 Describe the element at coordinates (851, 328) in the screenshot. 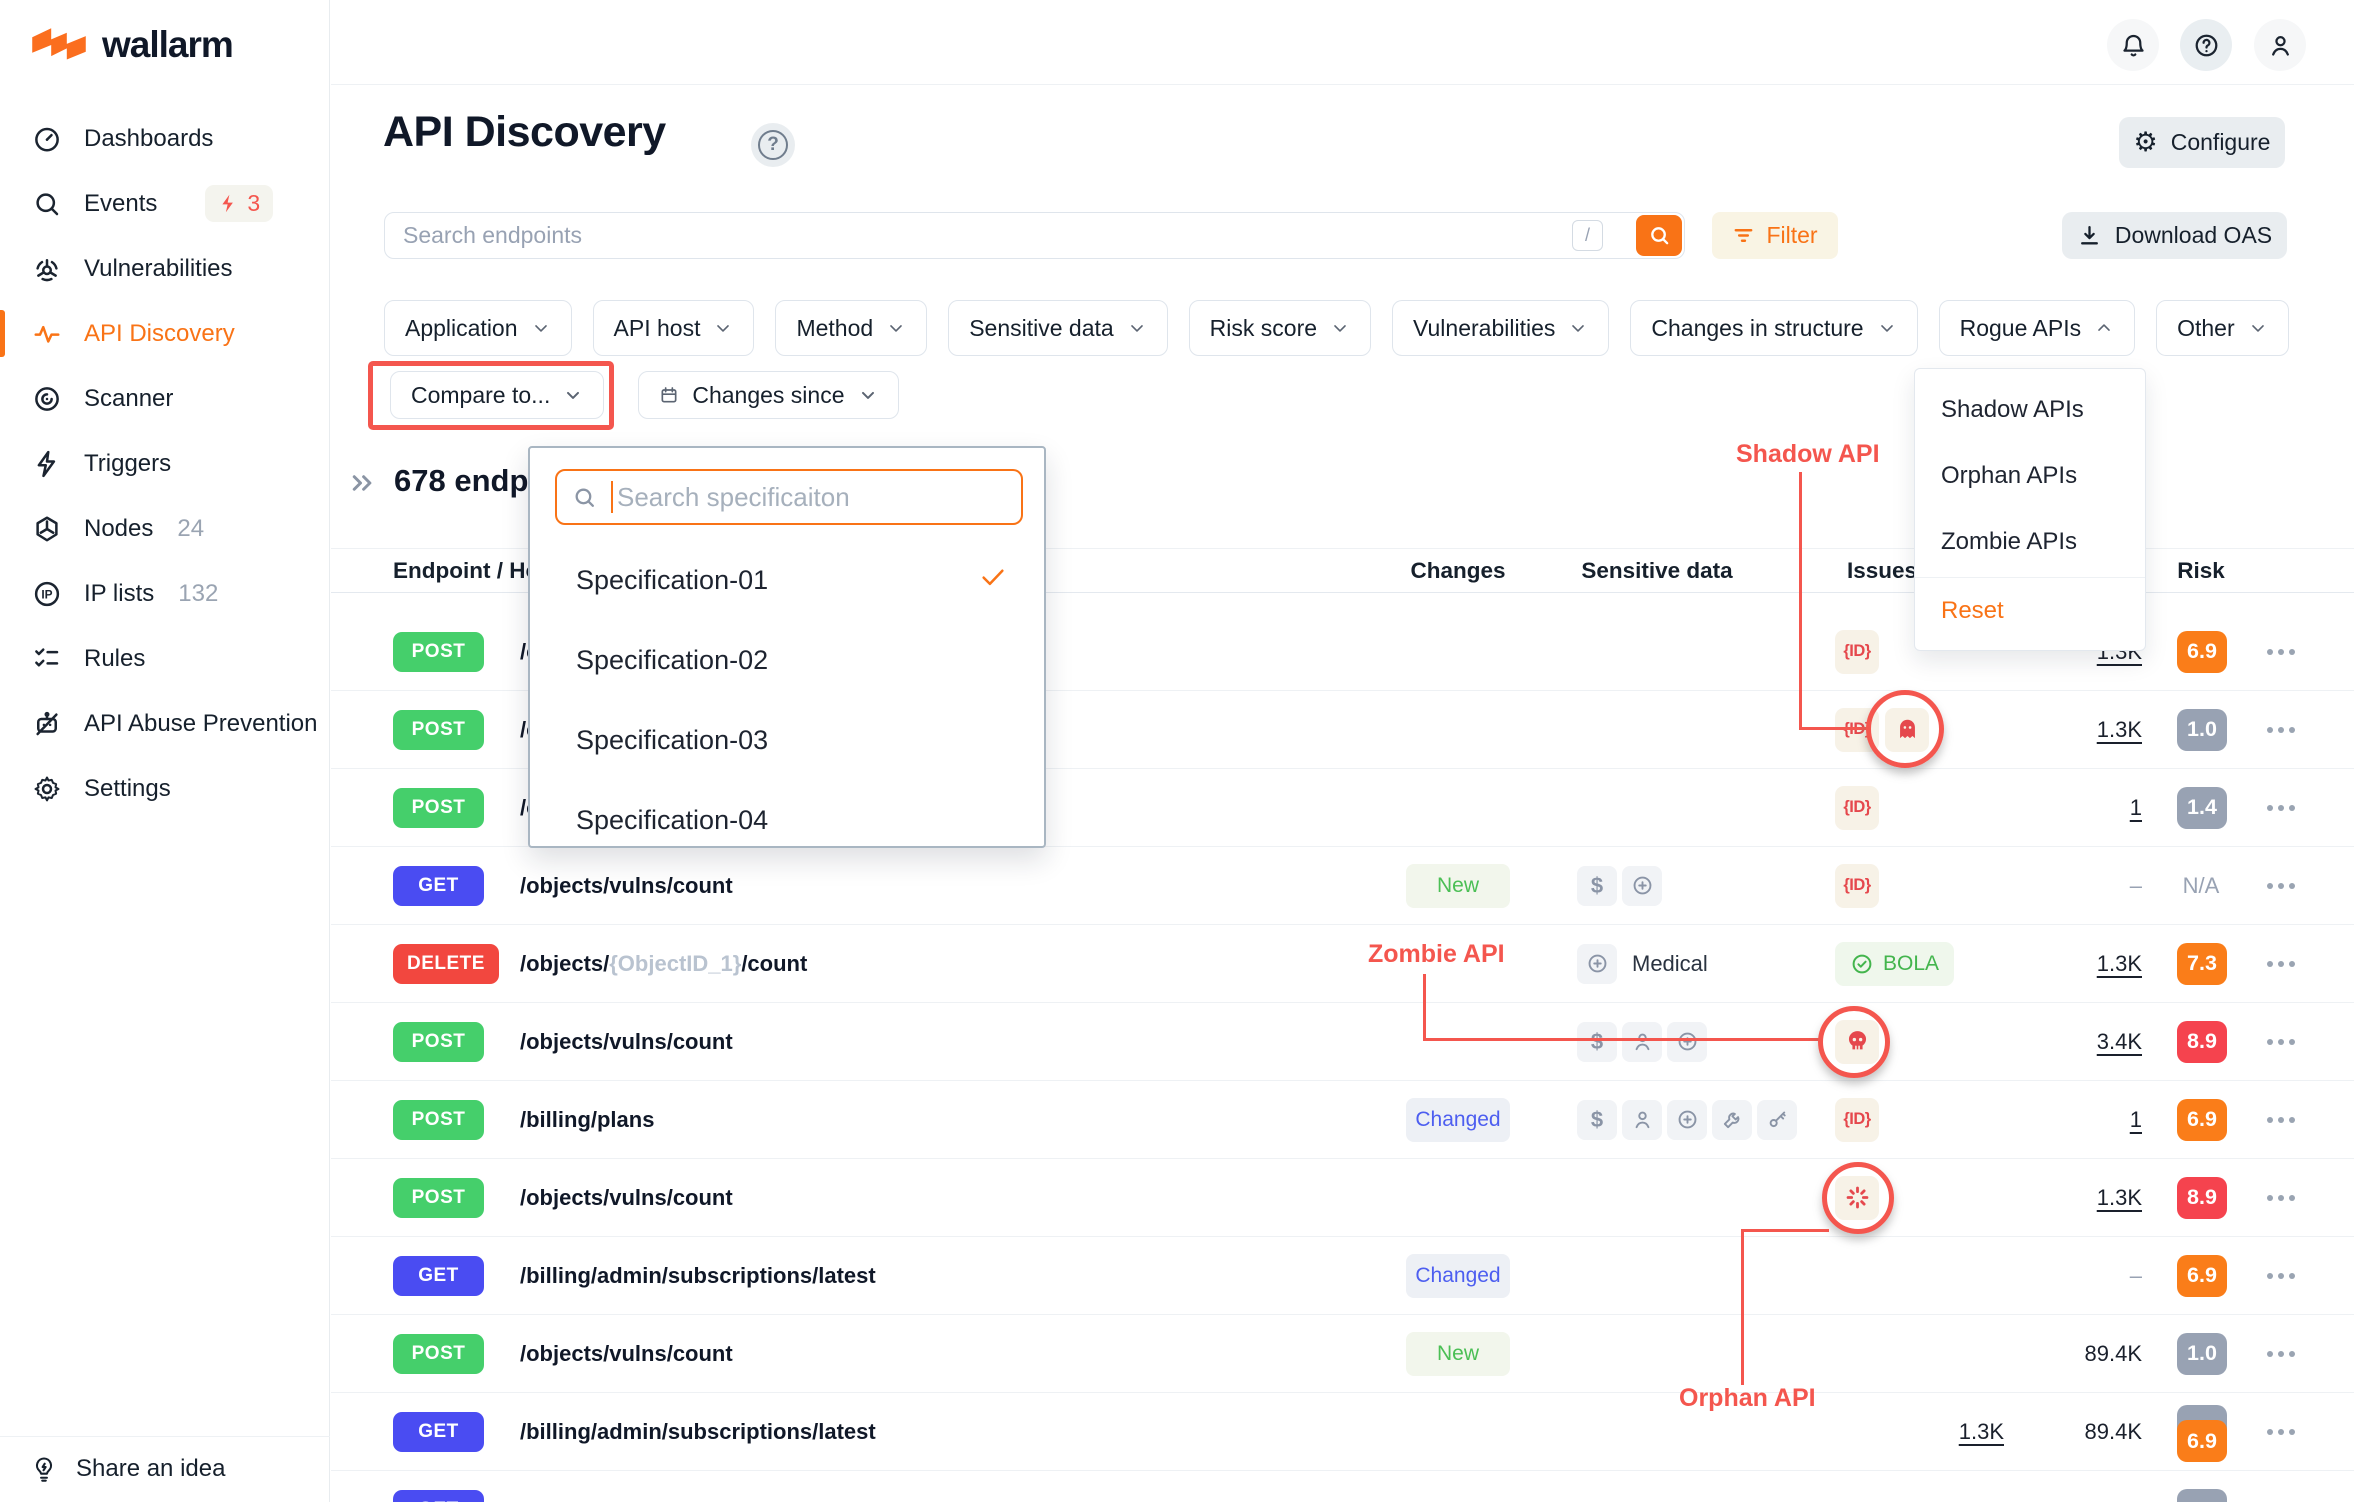

I see `filter-chip-method: Method` at that location.